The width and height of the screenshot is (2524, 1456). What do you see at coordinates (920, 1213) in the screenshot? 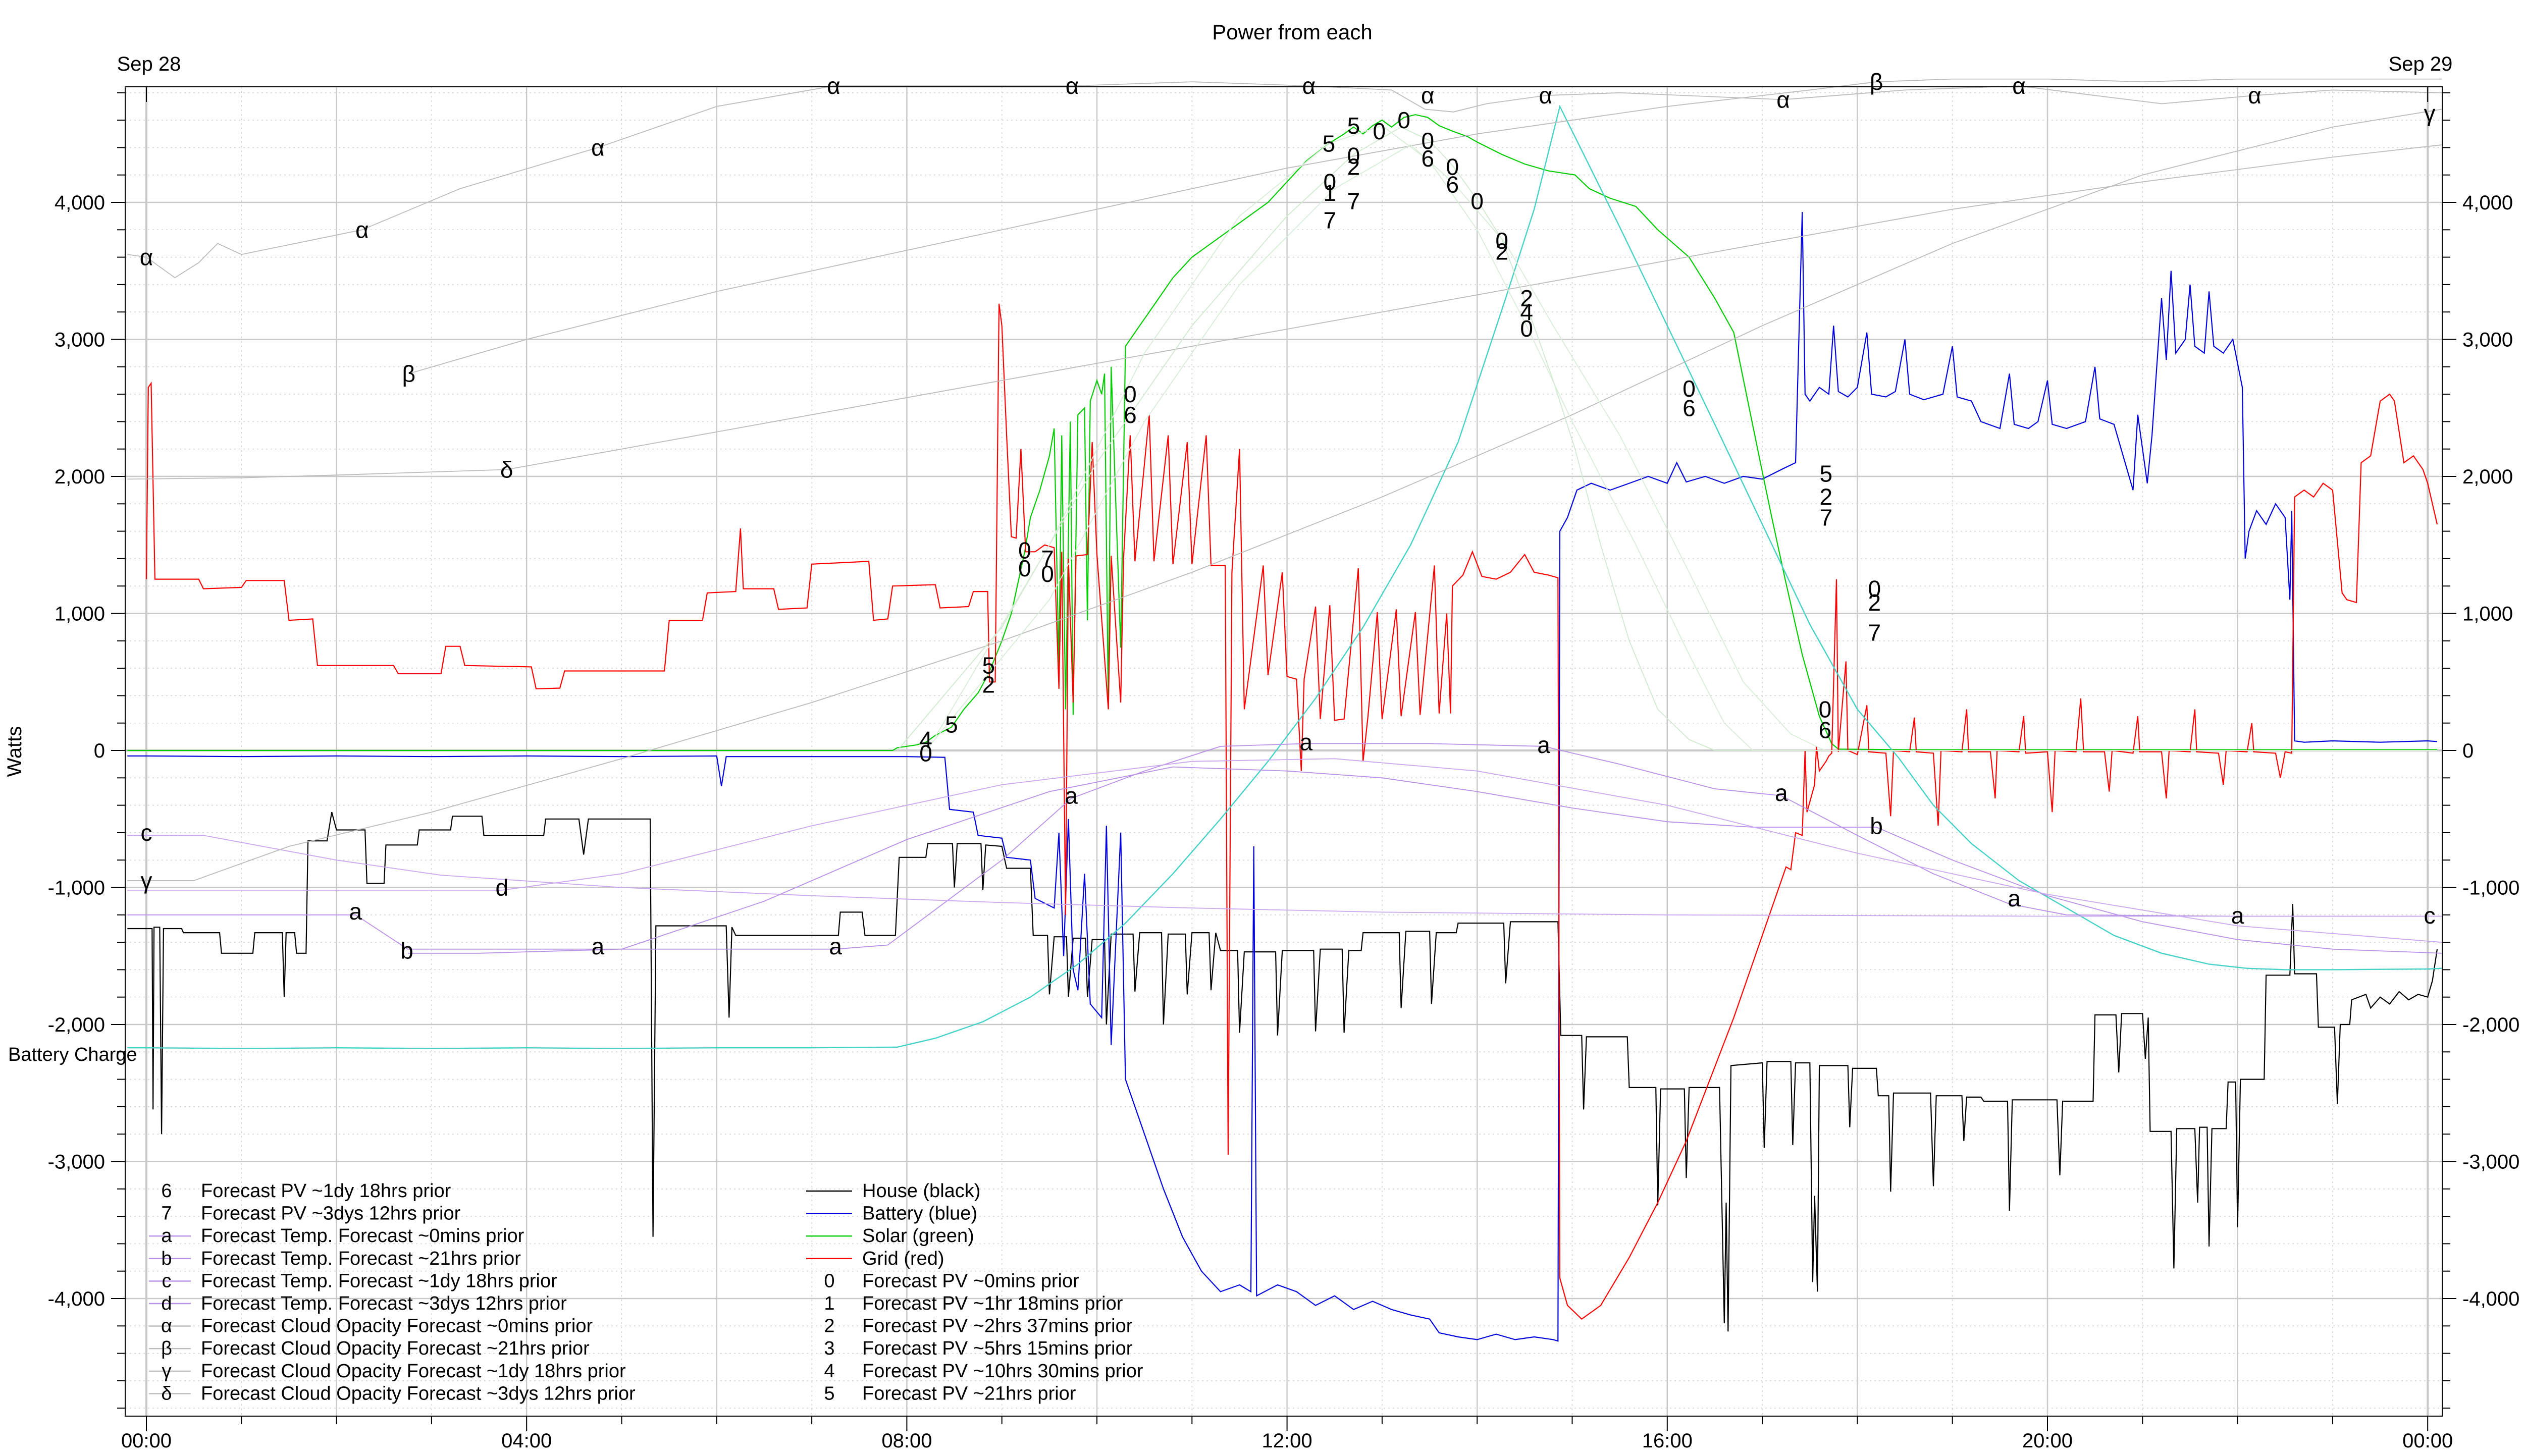
I see `legend-label-col2-1: Battery (blue)` at bounding box center [920, 1213].